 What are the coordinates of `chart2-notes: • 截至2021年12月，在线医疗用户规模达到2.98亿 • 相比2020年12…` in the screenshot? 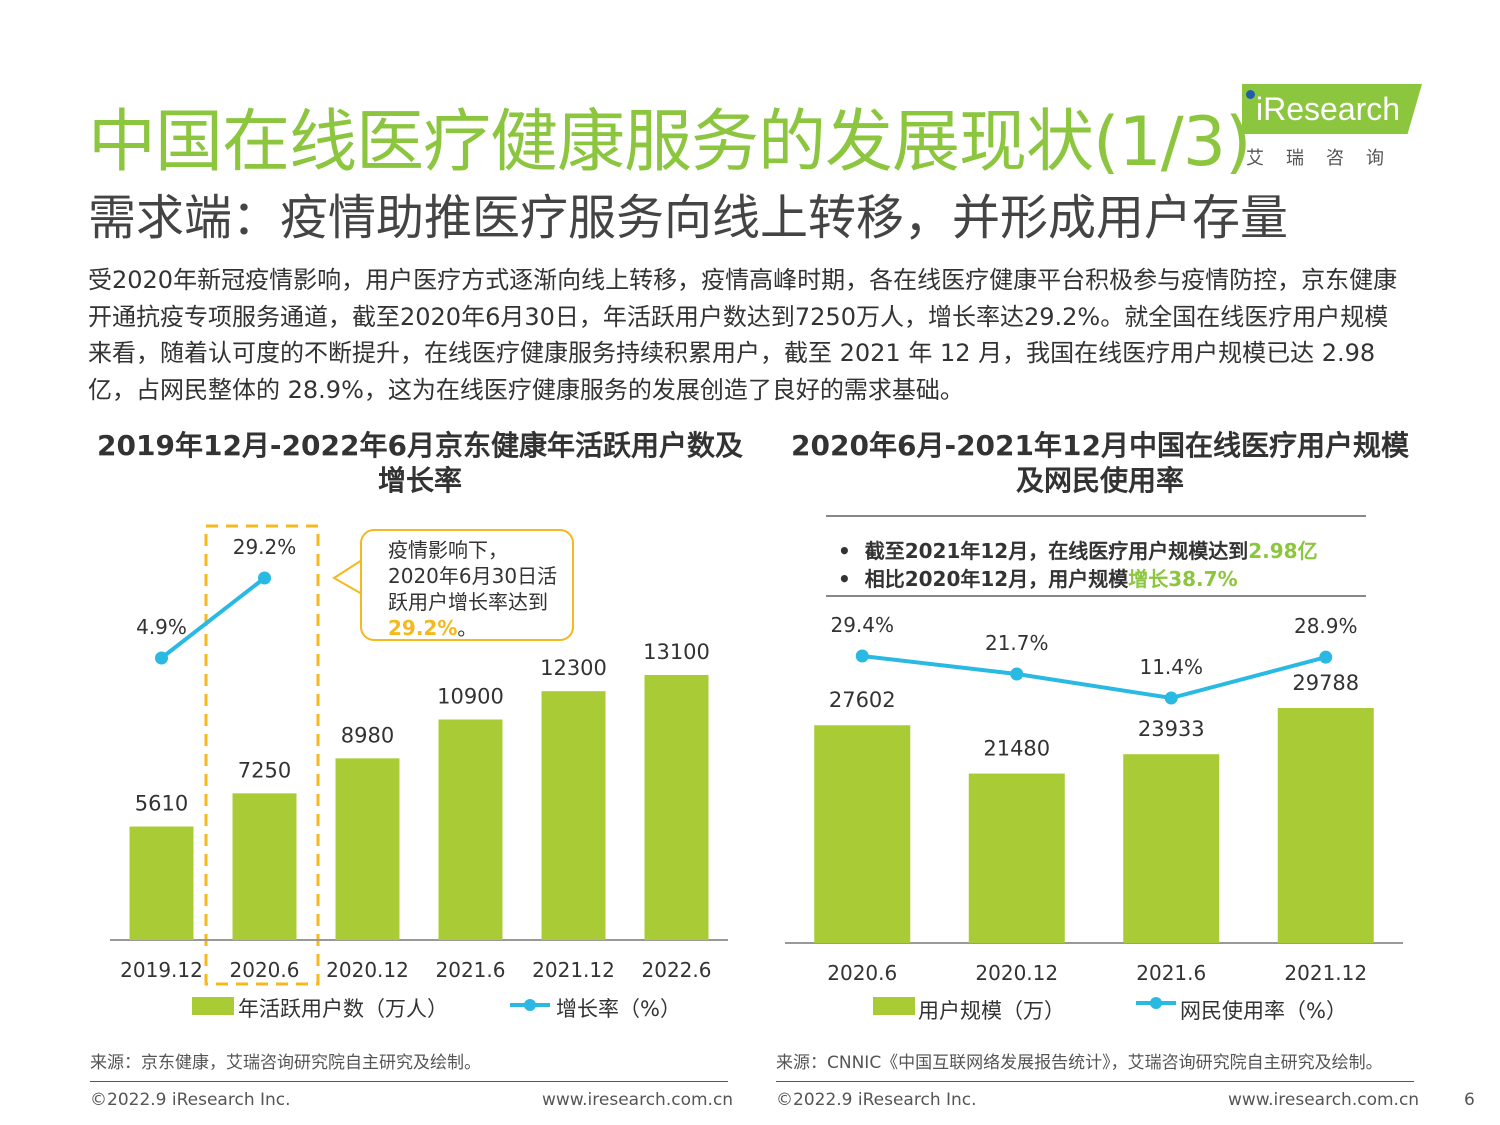 It's located at (1096, 556).